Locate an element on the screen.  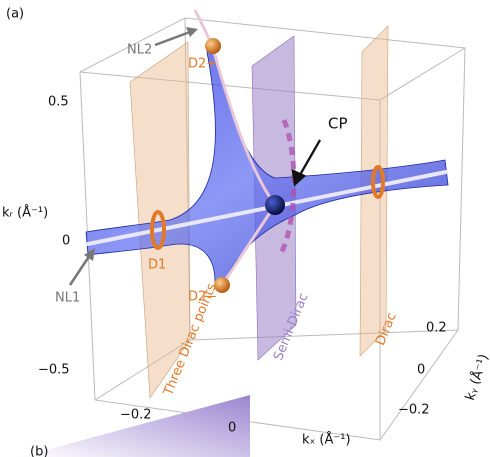
critical-line is located at coordinates (287, 188).